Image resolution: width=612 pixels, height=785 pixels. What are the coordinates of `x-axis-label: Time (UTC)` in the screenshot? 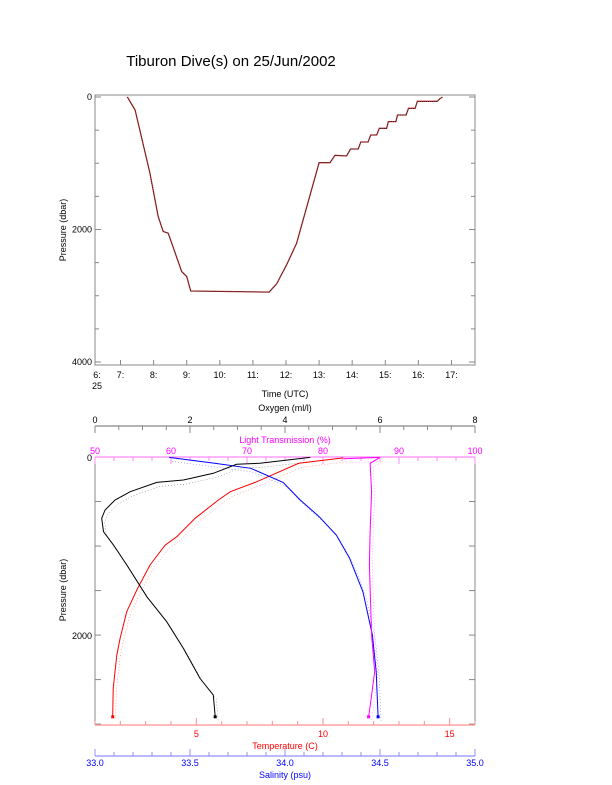 It's located at (285, 394).